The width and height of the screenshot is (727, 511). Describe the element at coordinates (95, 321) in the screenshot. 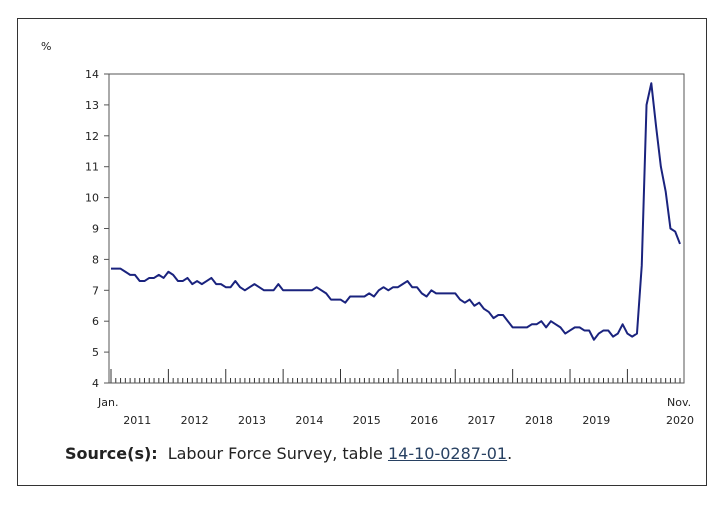

I see `y-tick-label: 6` at that location.